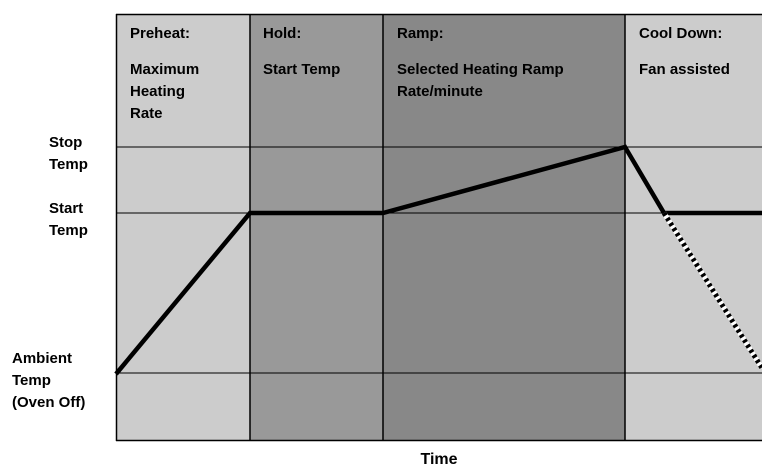 Image resolution: width=762 pixels, height=468 pixels. I want to click on ambient-temp-label: Ambient Temp (Oven Off), so click(48, 380).